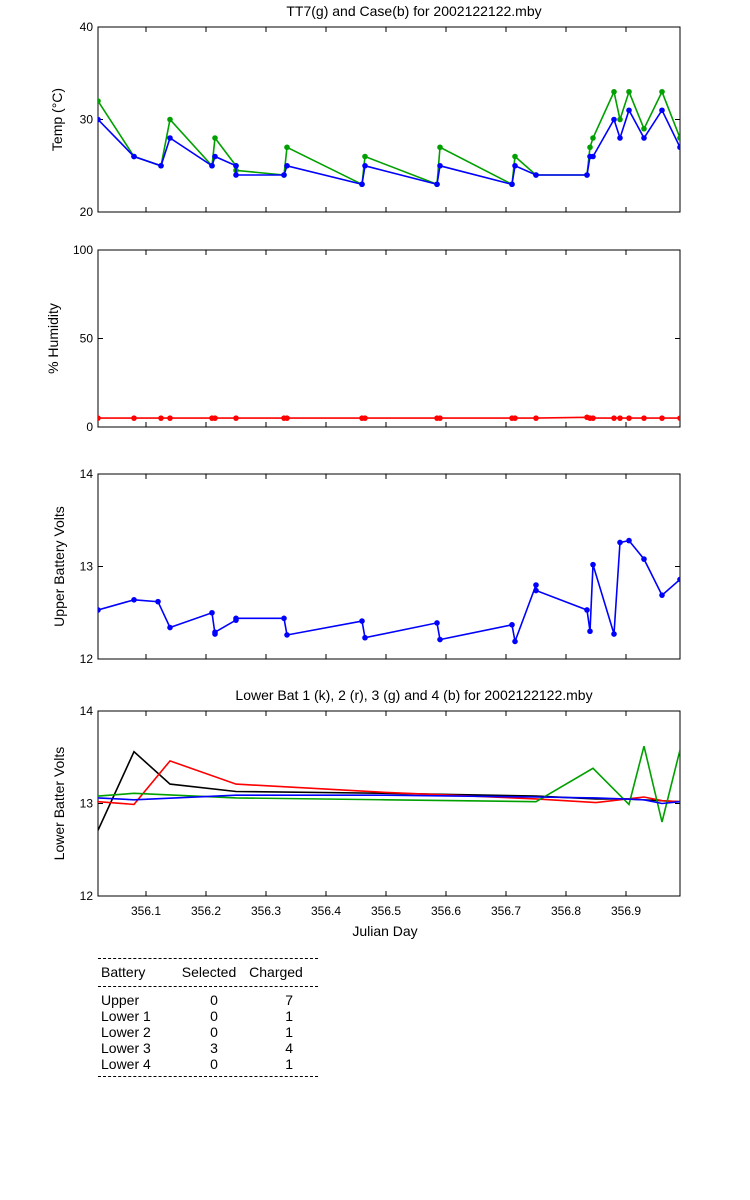 Image resolution: width=750 pixels, height=1200 pixels. I want to click on y-axis-label: Lower Batter Volts, so click(59, 804).